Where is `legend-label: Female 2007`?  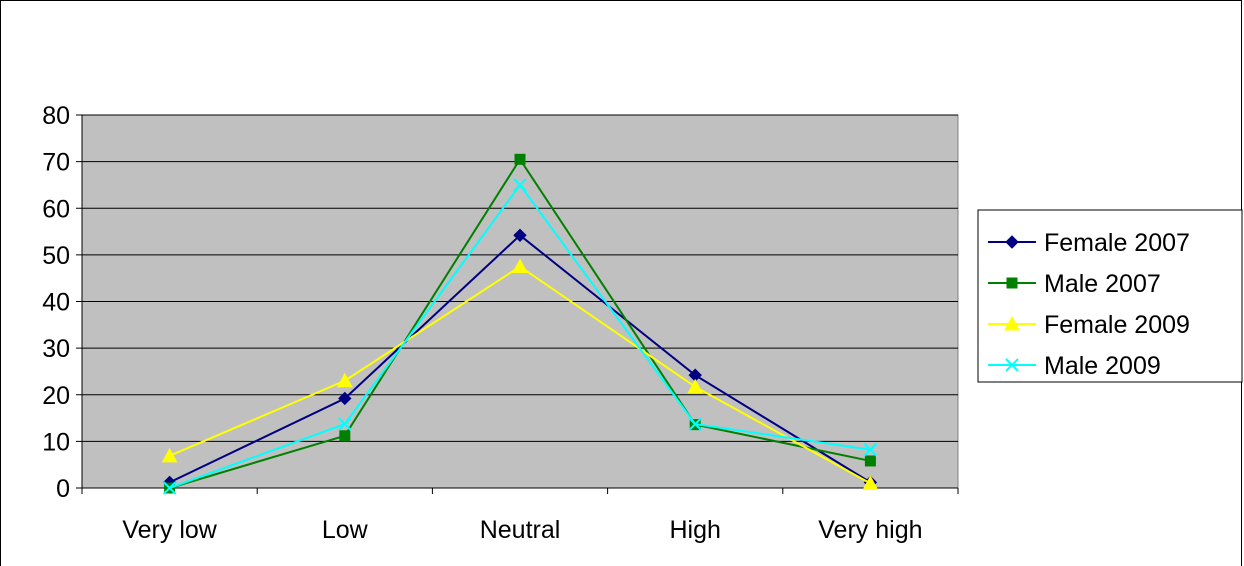
legend-label: Female 2007 is located at coordinates (1117, 243).